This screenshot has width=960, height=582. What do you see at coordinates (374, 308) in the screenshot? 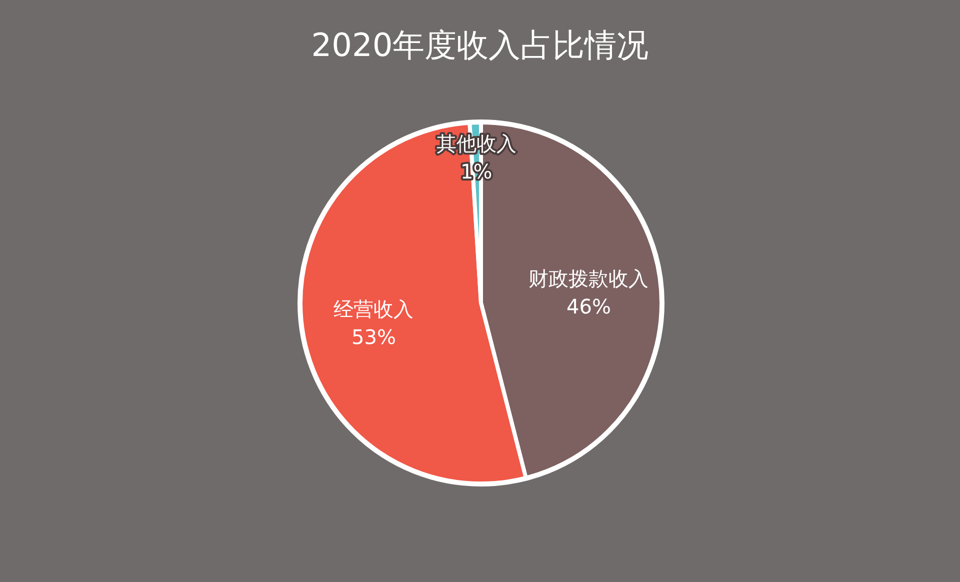
I see `slice-label: 经营收入` at bounding box center [374, 308].